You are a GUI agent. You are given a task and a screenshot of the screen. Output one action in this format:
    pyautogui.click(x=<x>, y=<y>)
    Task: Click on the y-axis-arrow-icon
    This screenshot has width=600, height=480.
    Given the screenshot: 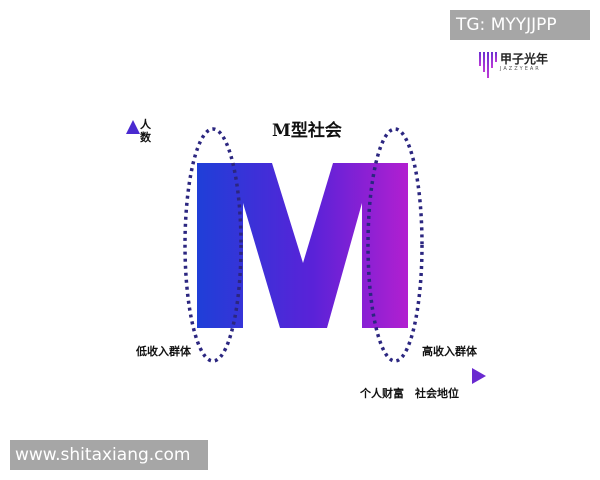 What is the action you would take?
    pyautogui.click(x=133, y=127)
    